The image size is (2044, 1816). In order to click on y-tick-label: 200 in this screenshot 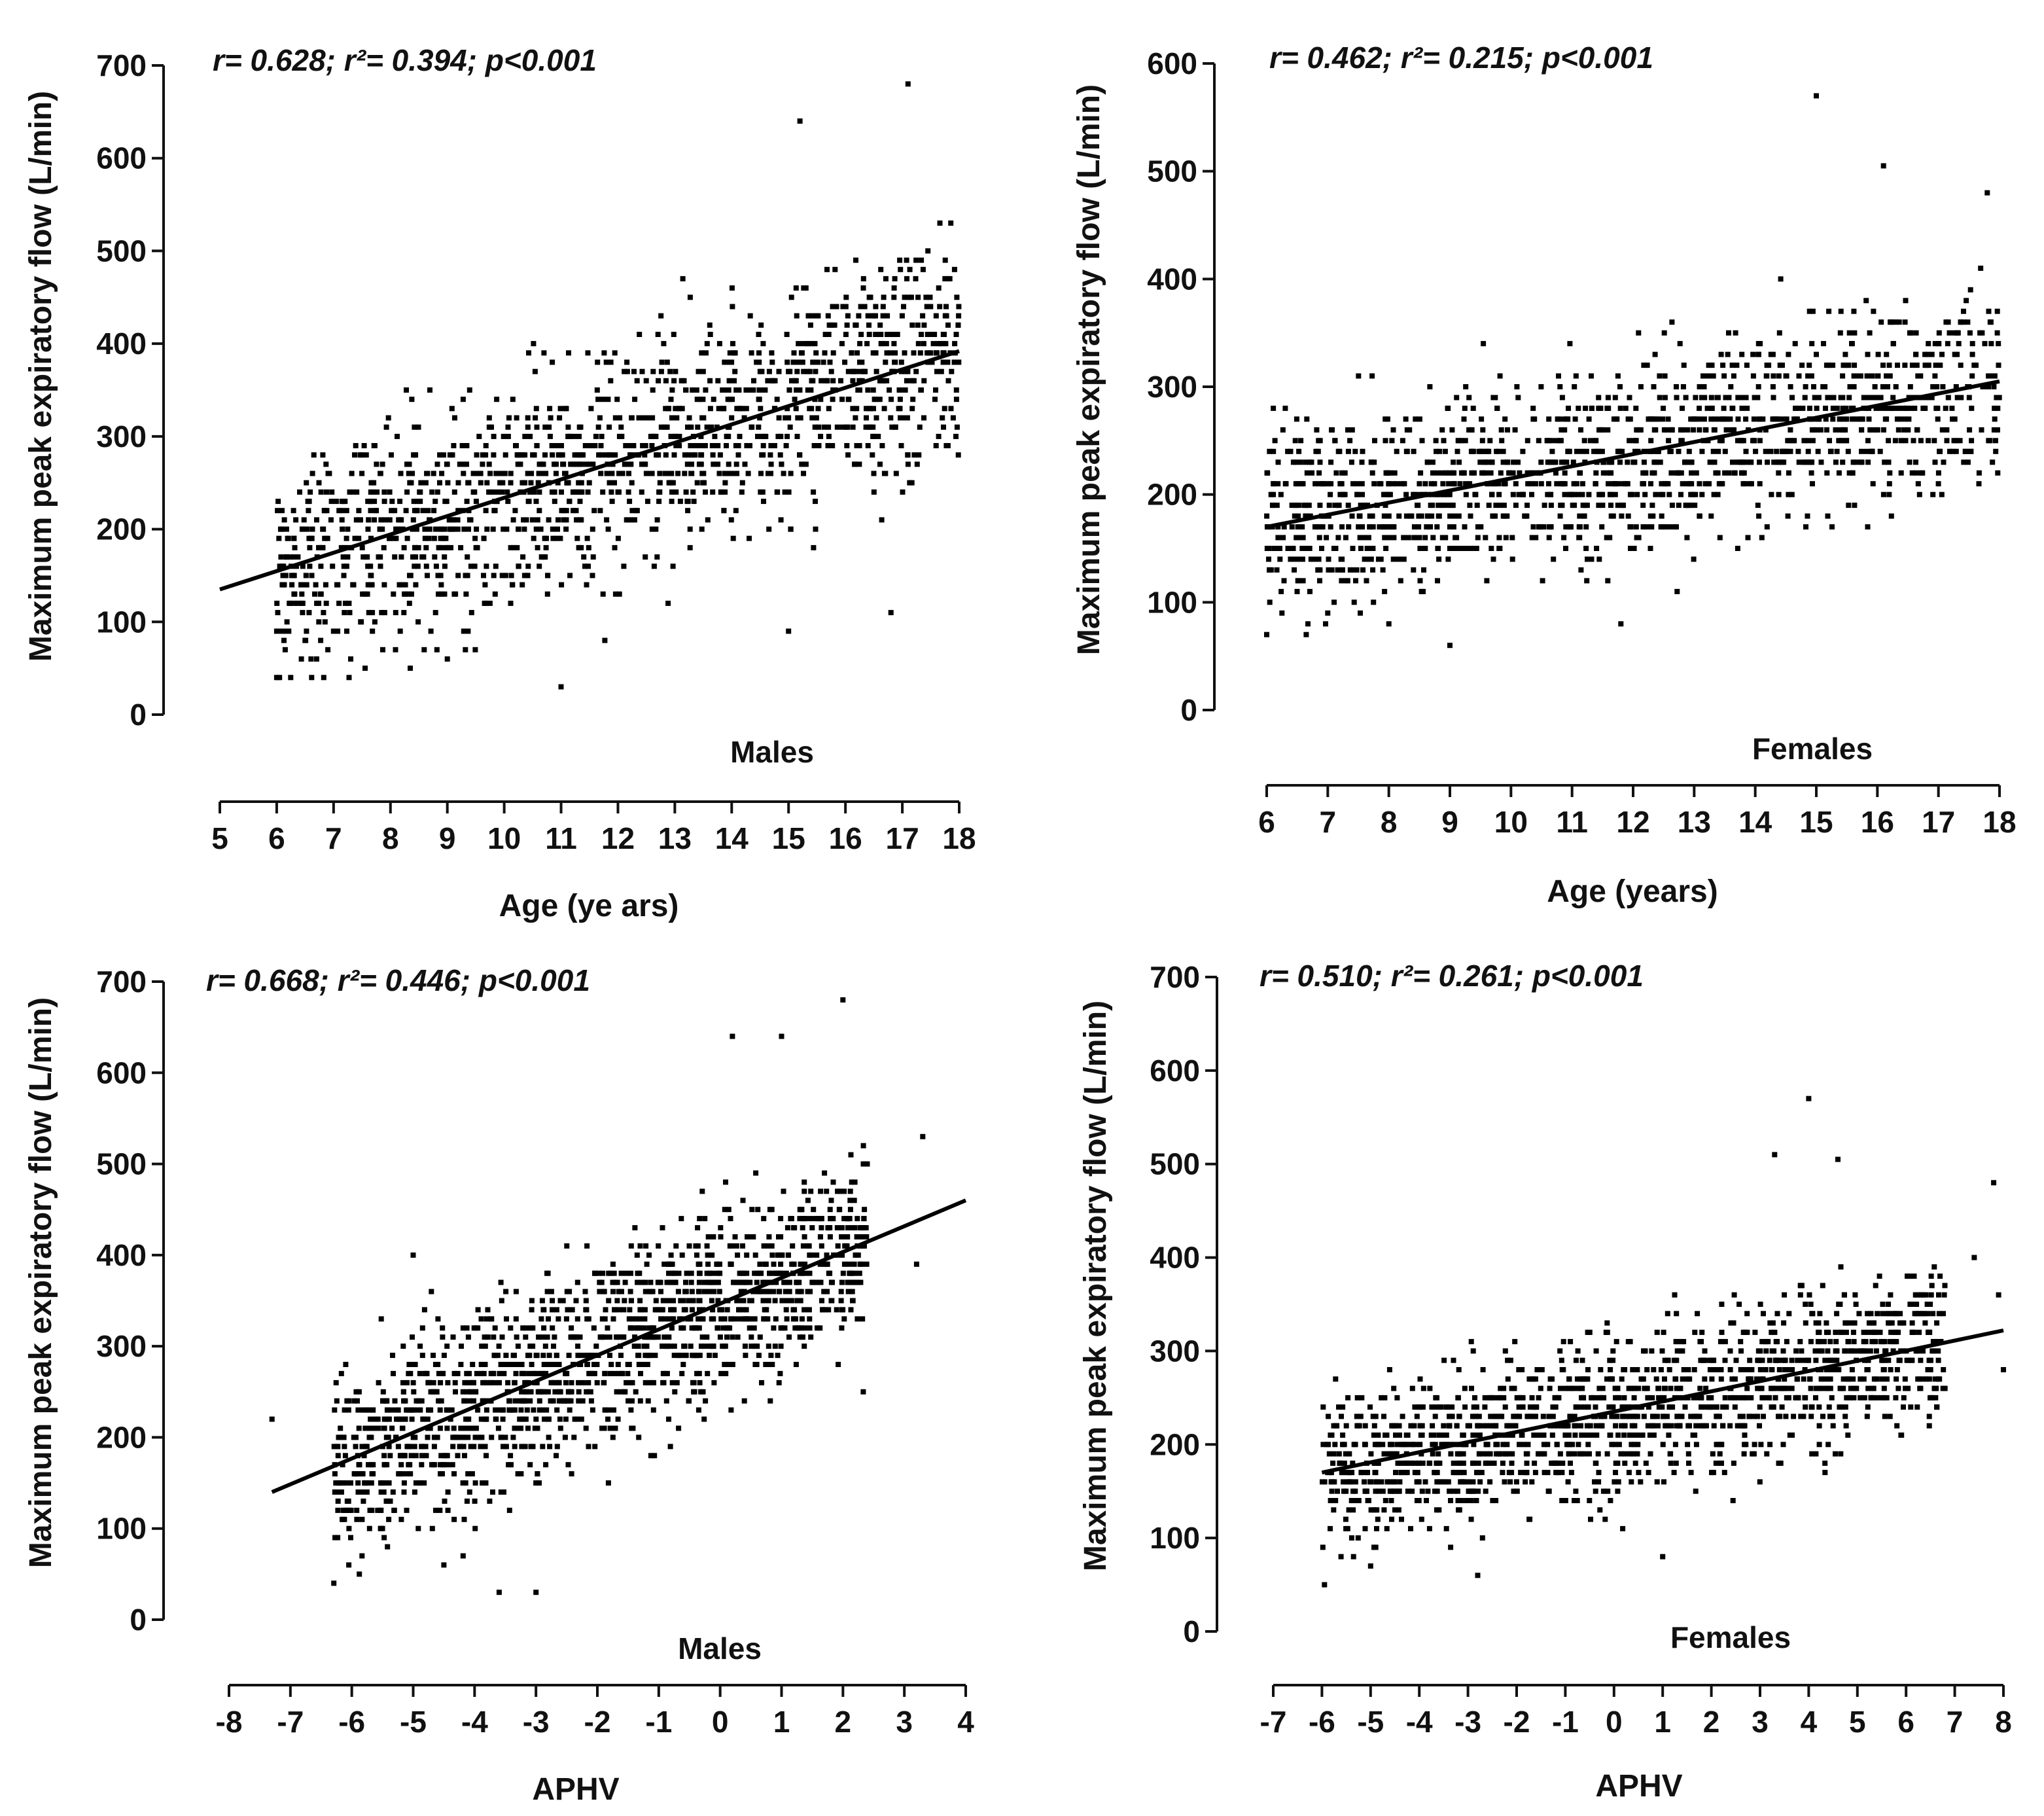, I will do `click(1172, 495)`.